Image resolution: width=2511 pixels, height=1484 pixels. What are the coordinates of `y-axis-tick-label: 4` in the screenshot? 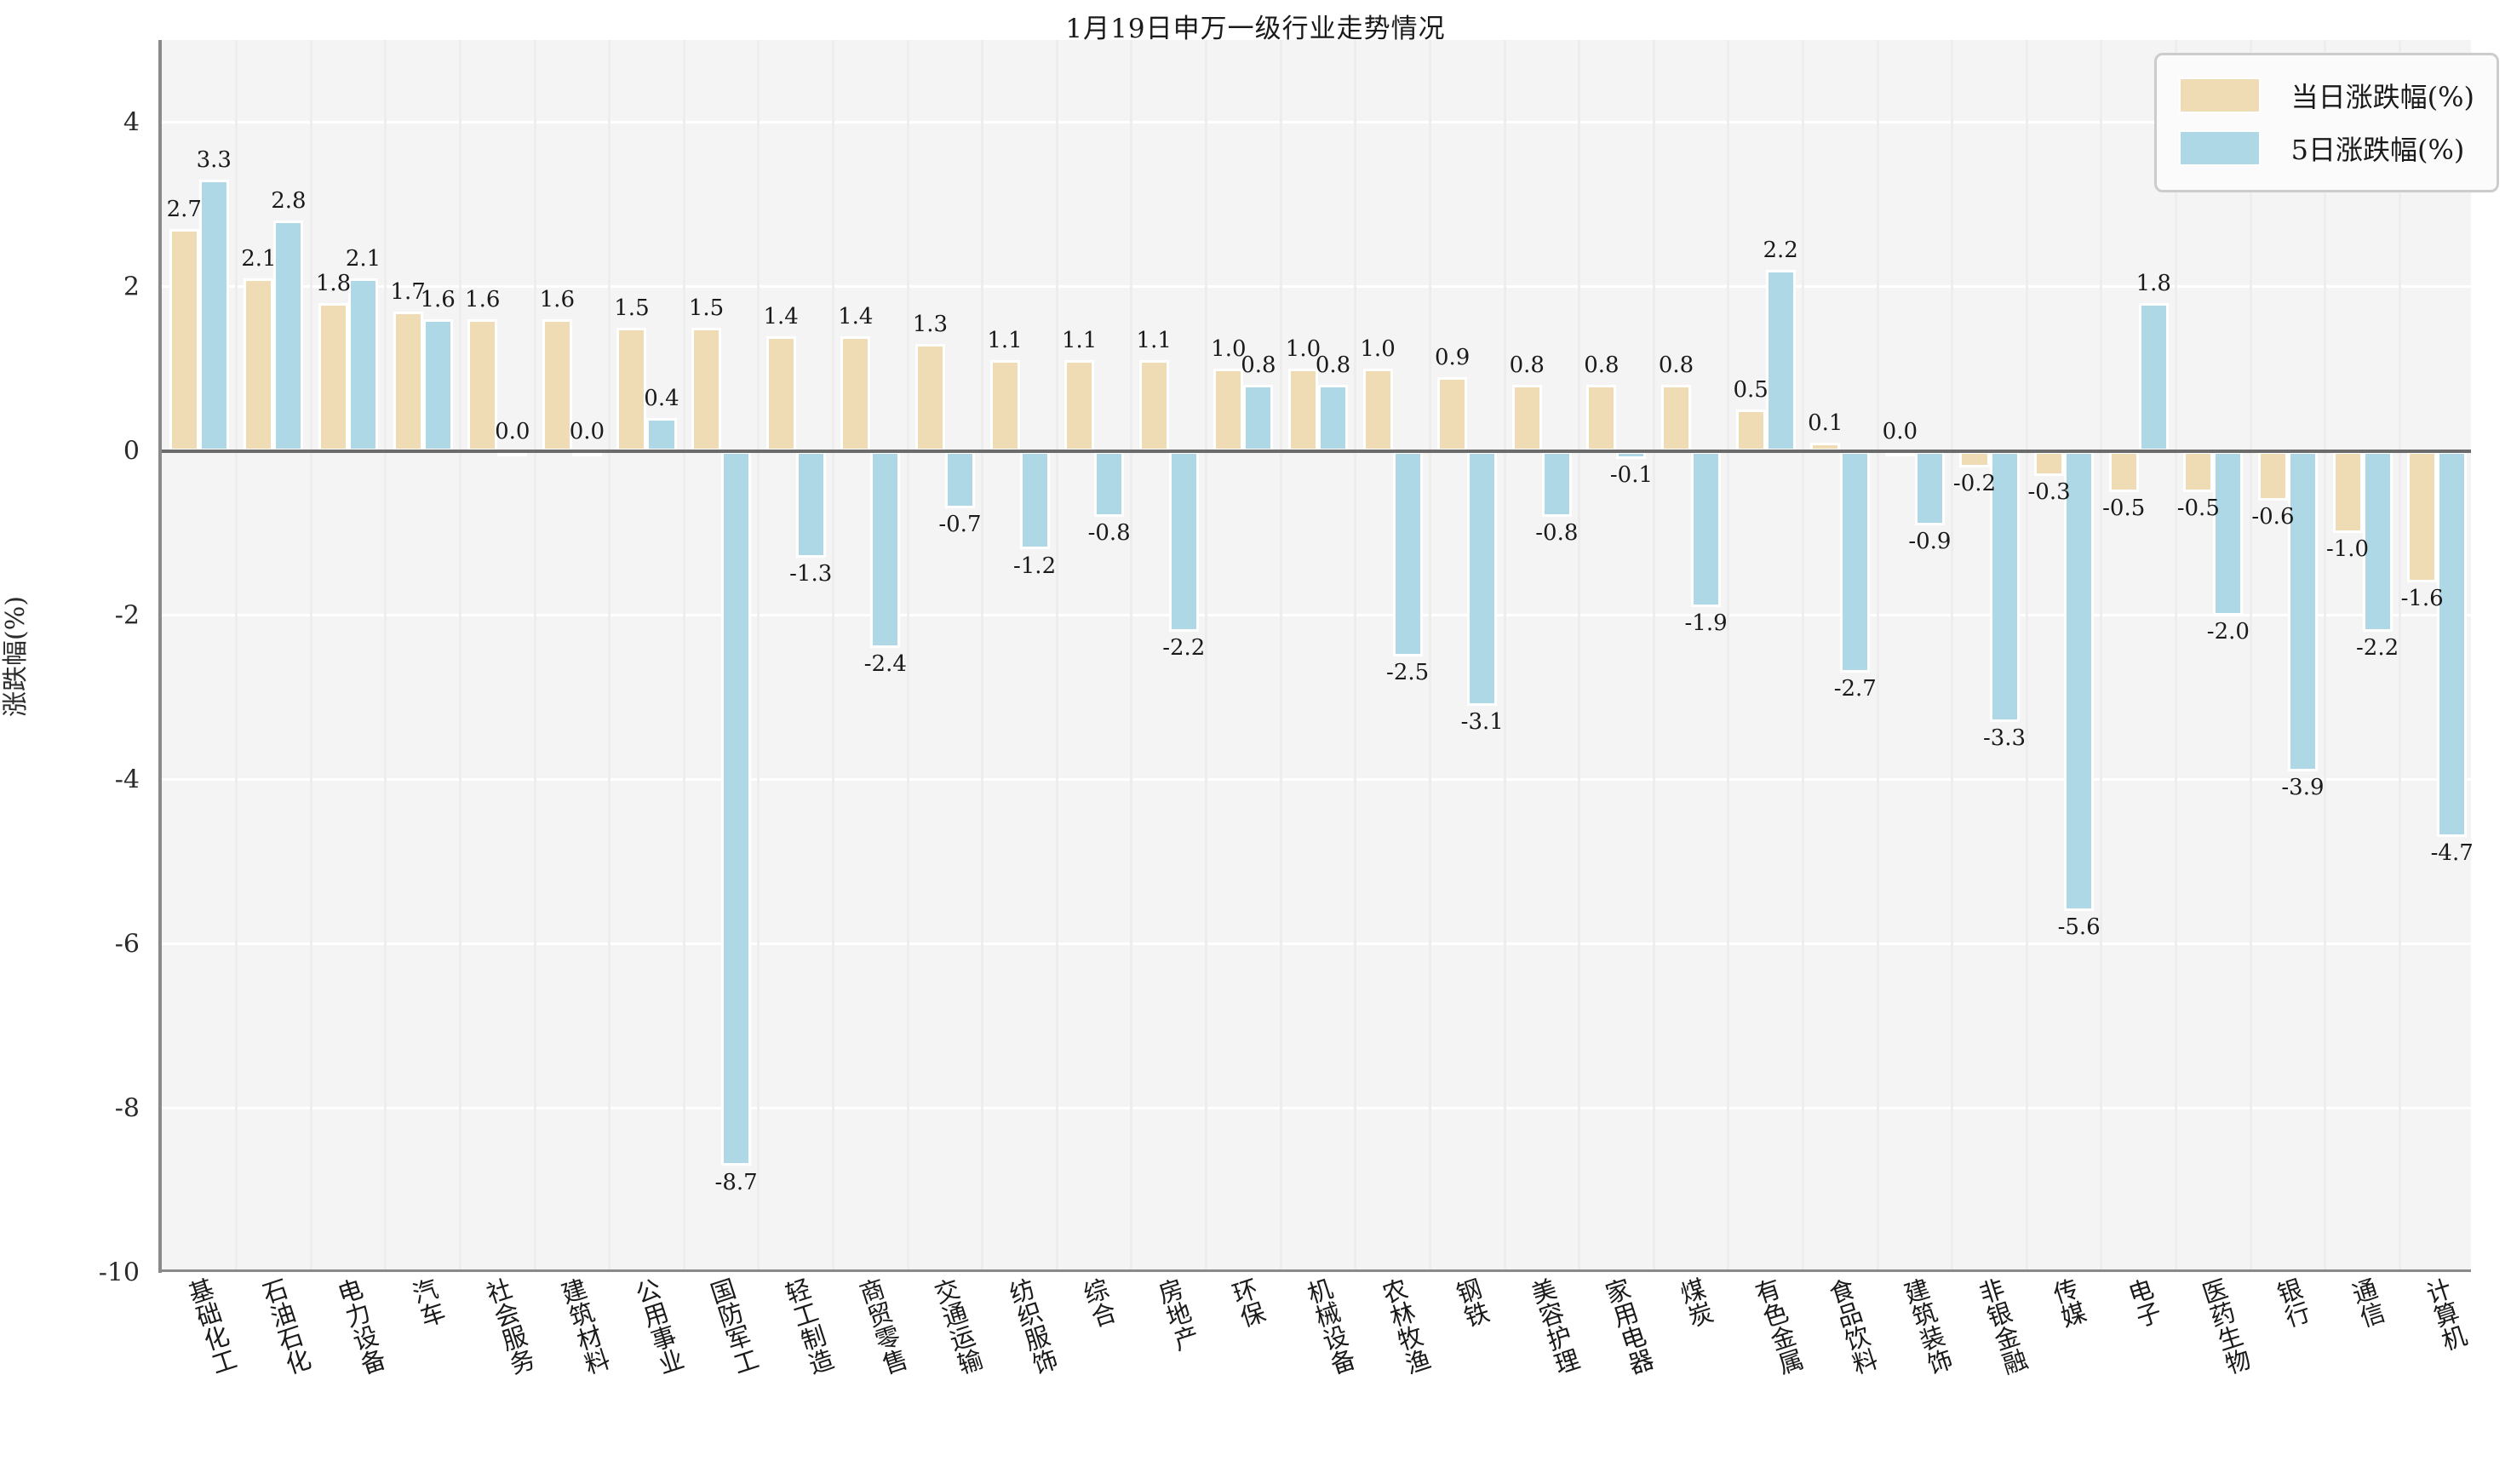 It's located at (131, 122).